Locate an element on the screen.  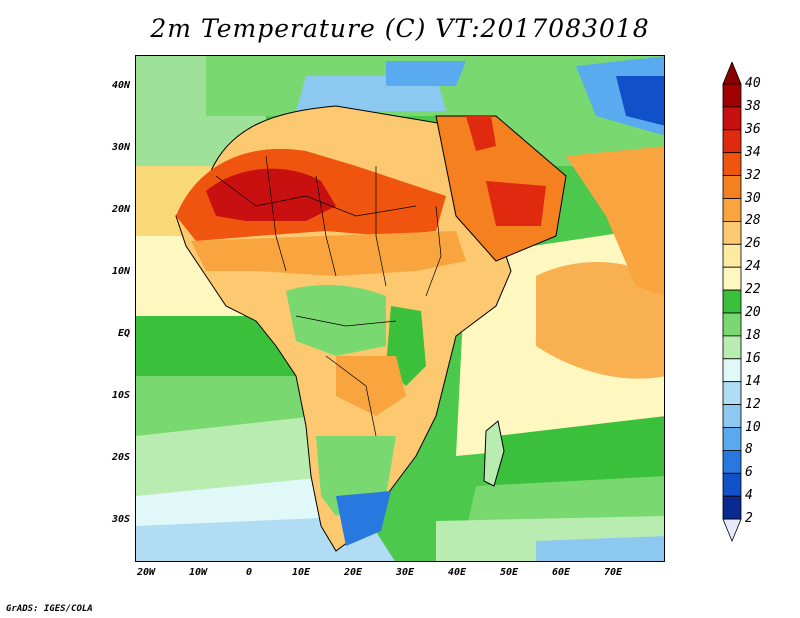
colorbar-label: 34 is located at coordinates (753, 152).